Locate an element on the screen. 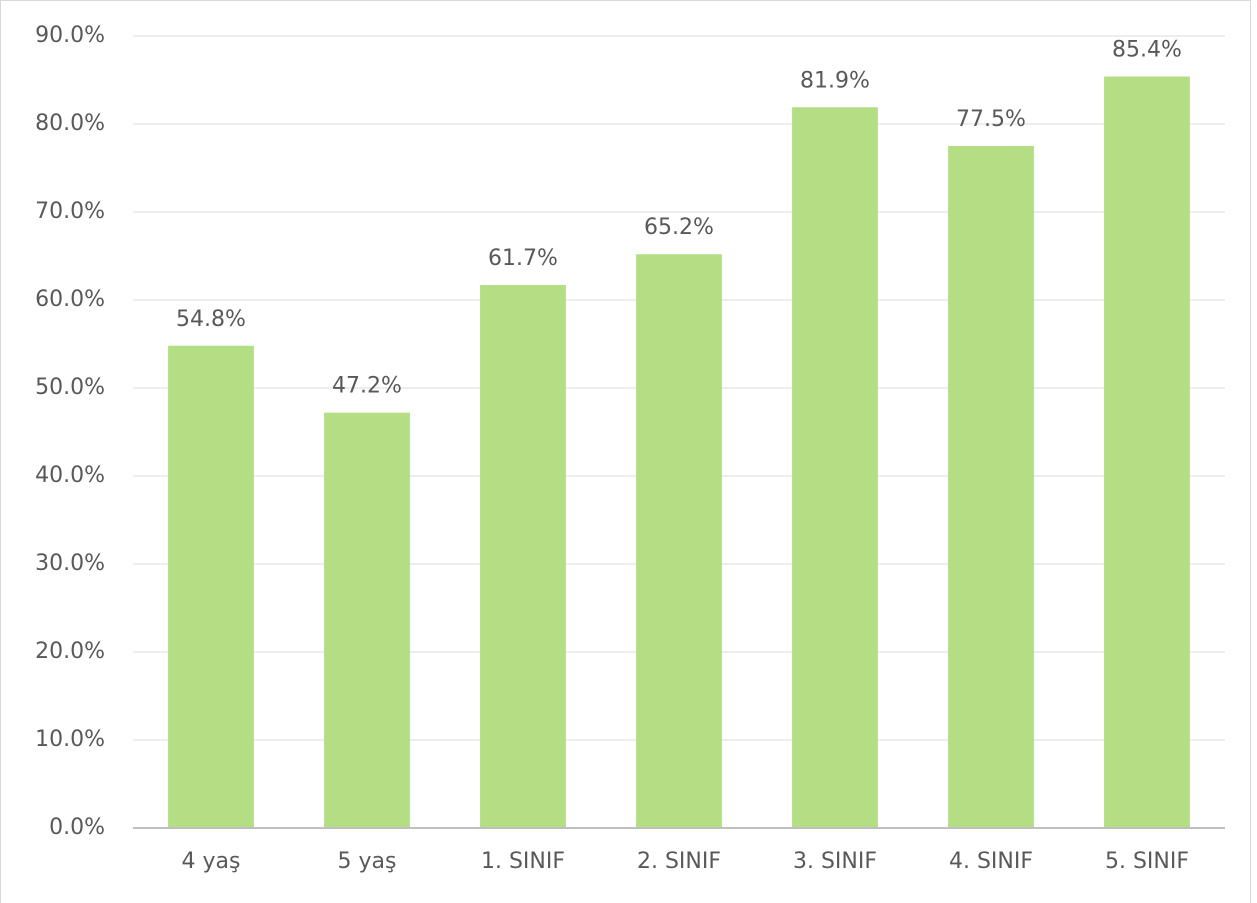 Image resolution: width=1257 pixels, height=903 pixels. y-tick-label: 90.0% is located at coordinates (70, 35).